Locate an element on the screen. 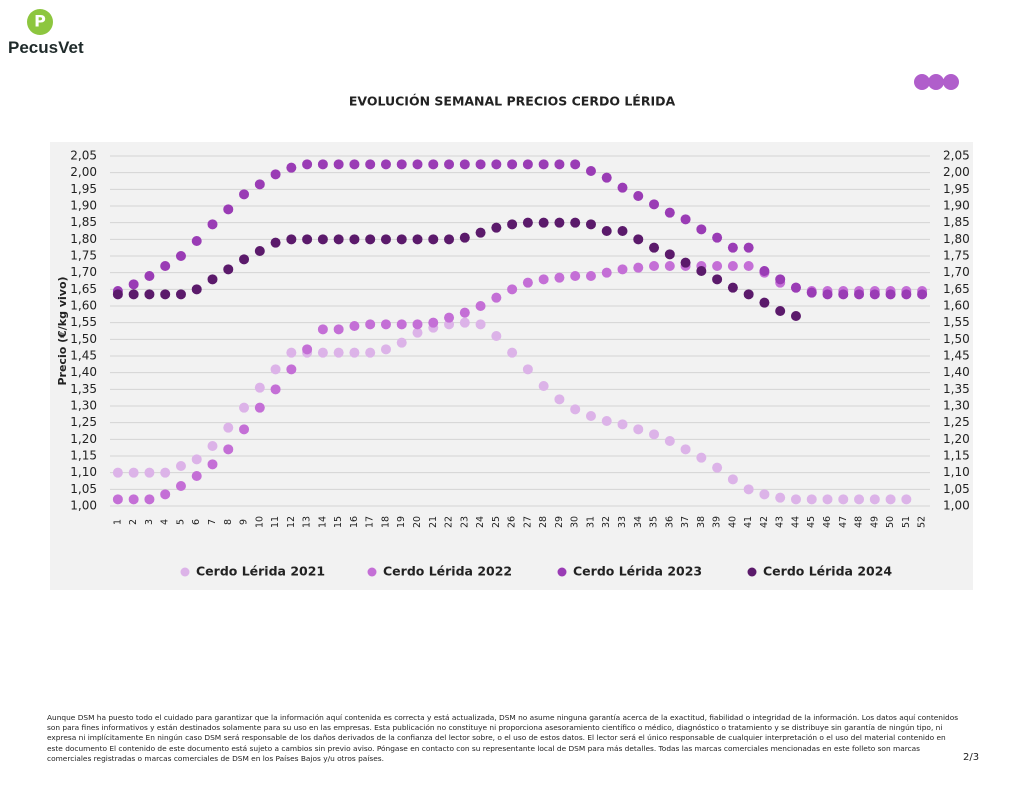 The height and width of the screenshot is (791, 1024). y-tick-label: 1,20 is located at coordinates (83, 439).